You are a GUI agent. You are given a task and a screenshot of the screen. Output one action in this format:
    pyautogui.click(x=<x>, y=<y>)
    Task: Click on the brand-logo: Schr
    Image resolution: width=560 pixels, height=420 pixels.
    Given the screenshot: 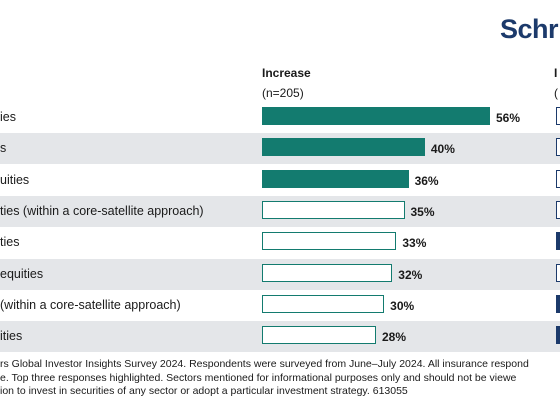 What is the action you would take?
    pyautogui.click(x=529, y=29)
    